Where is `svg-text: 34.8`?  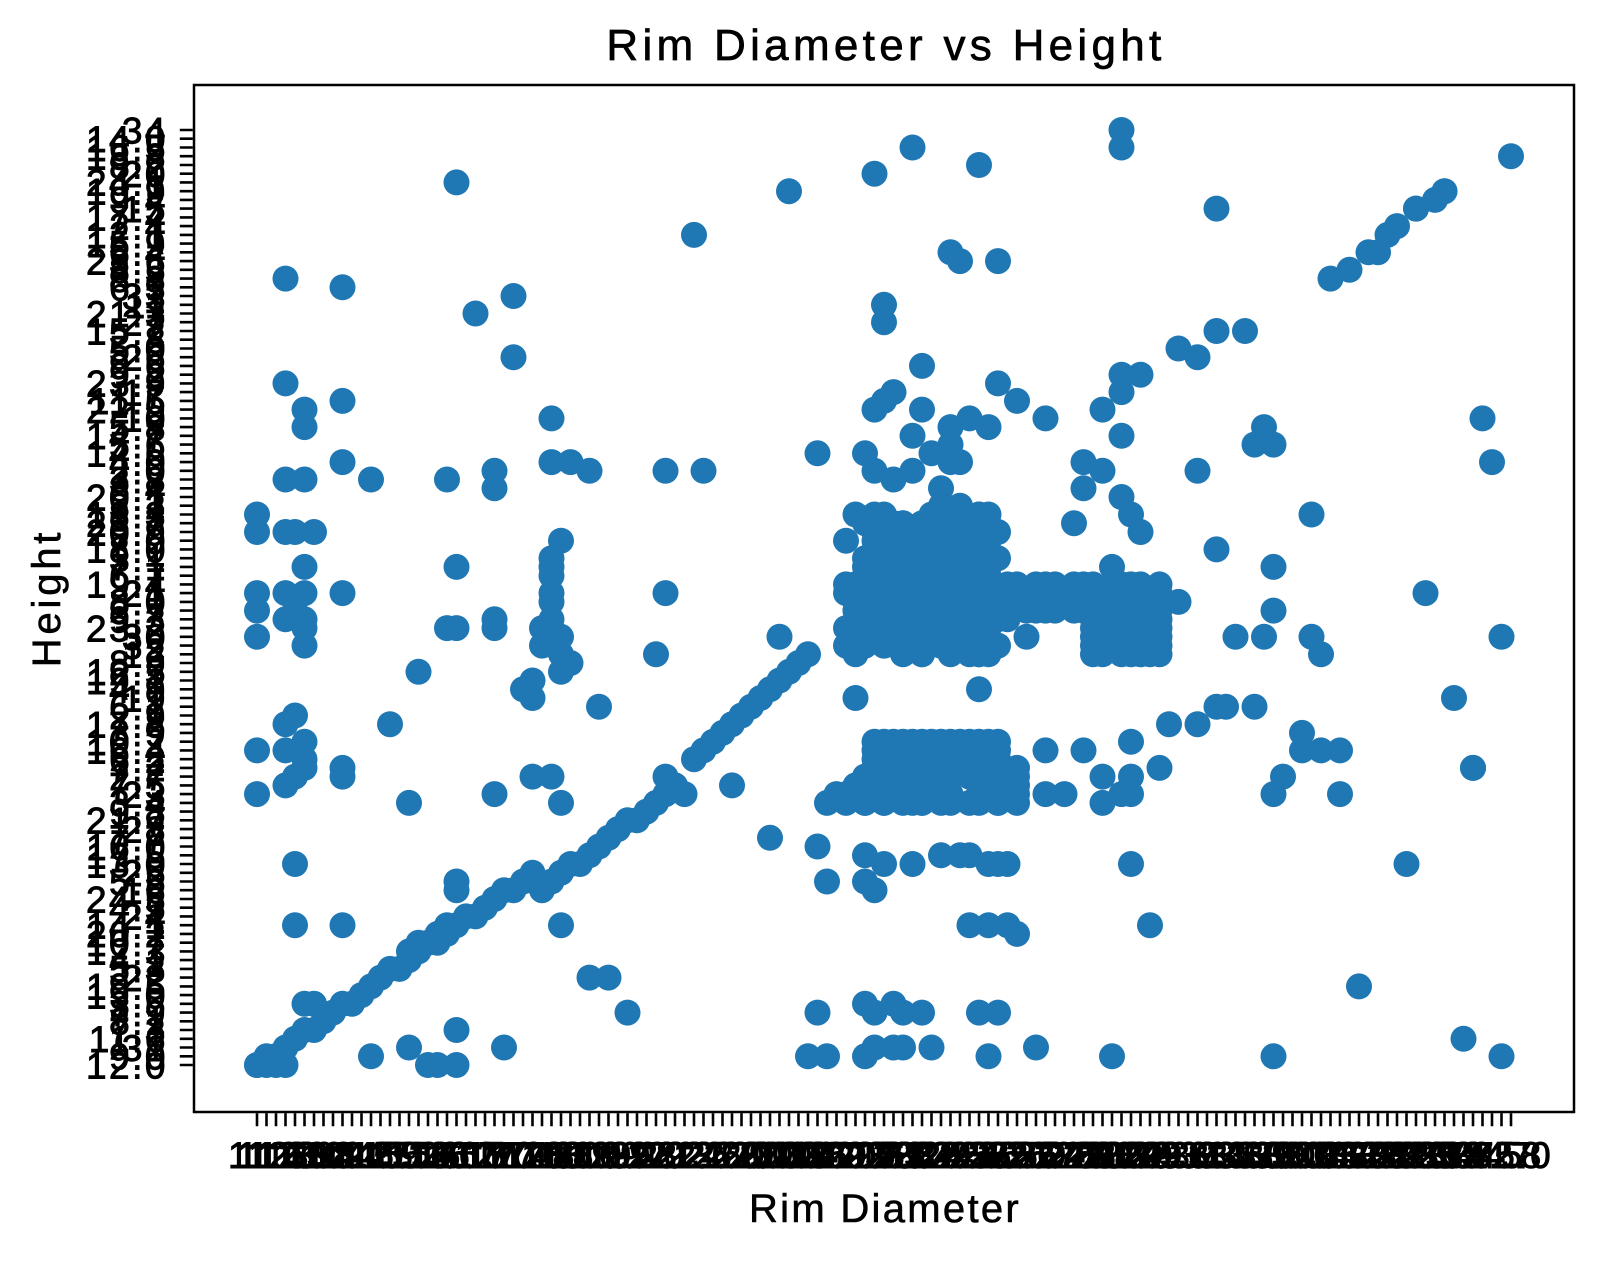 svg-text: 34.8 is located at coordinates (1503, 1155).